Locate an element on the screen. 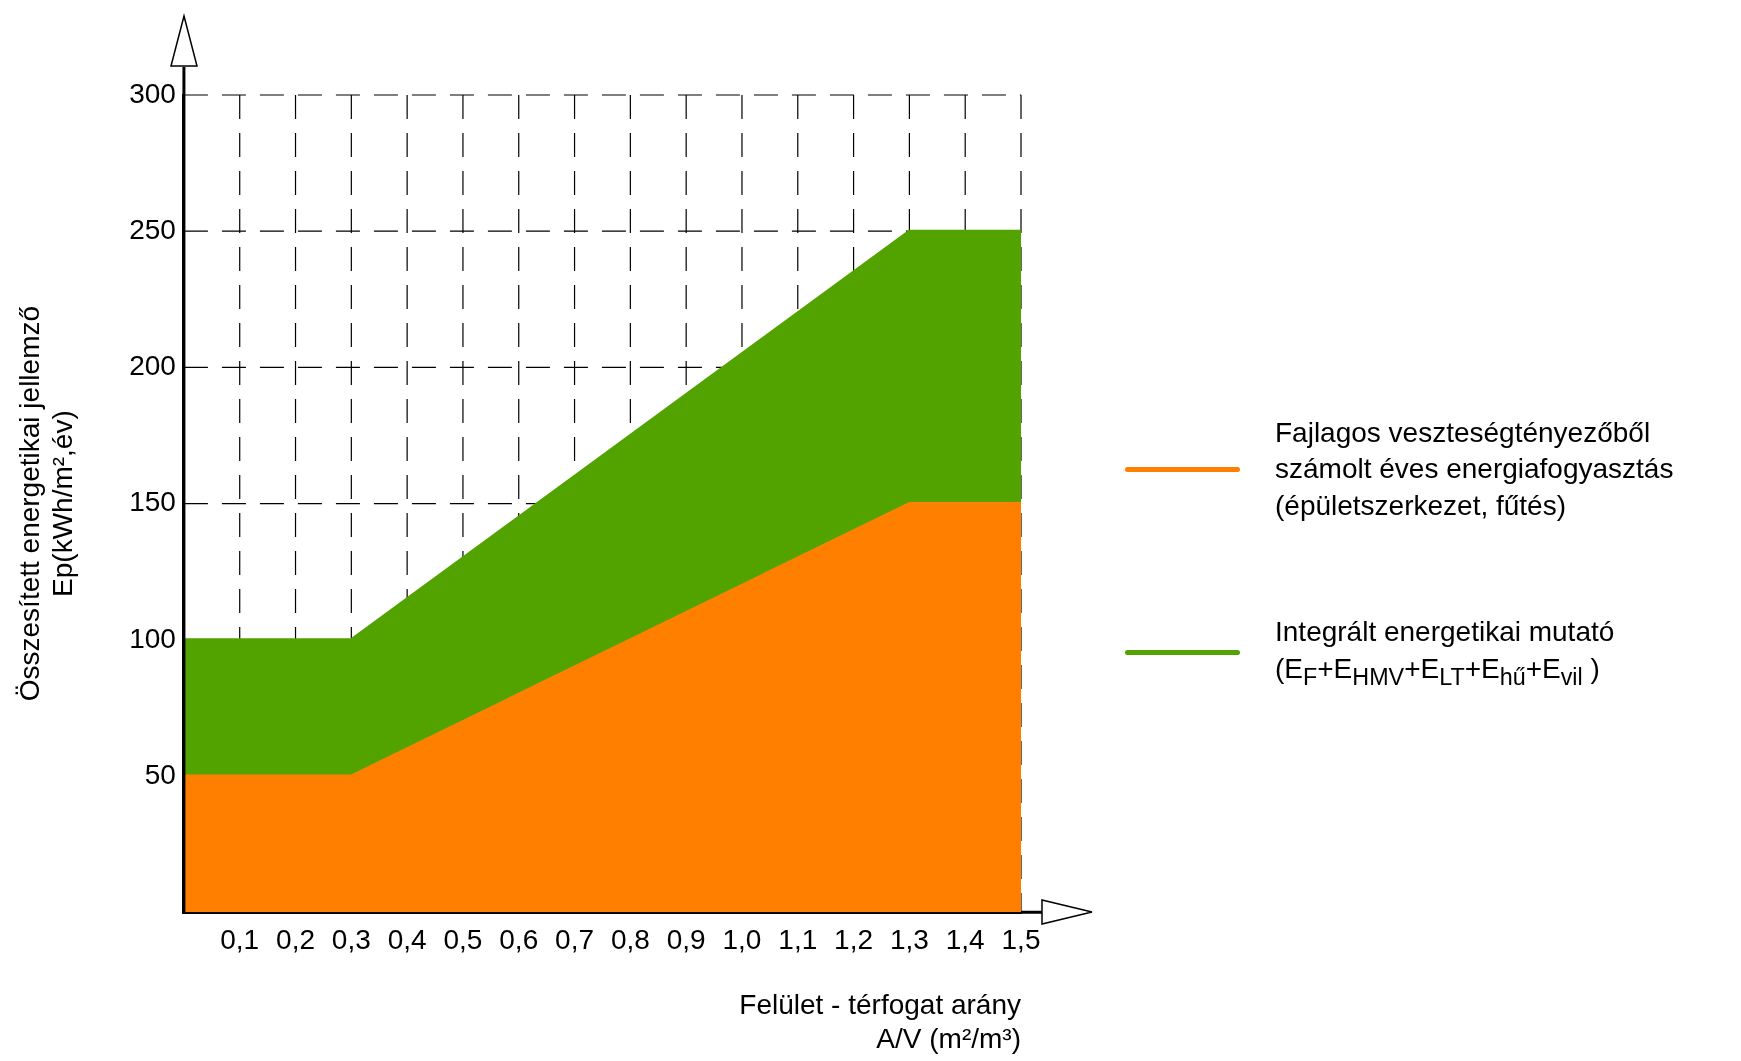 This screenshot has height=1061, width=1741. x-tick-label: 0,4 is located at coordinates (407, 939).